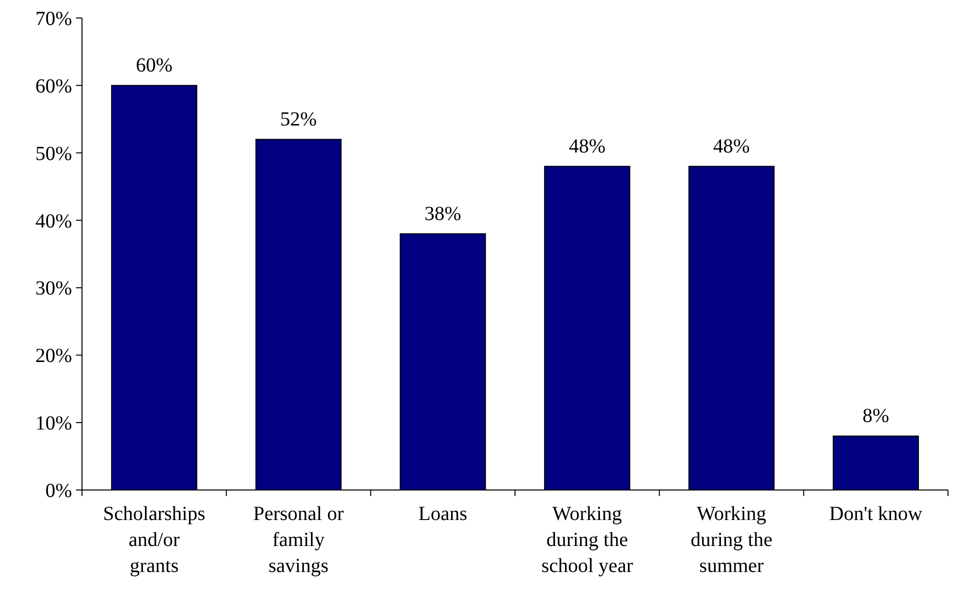 The image size is (958, 592). Describe the element at coordinates (53, 289) in the screenshot. I see `y-tick-label: 30%` at that location.